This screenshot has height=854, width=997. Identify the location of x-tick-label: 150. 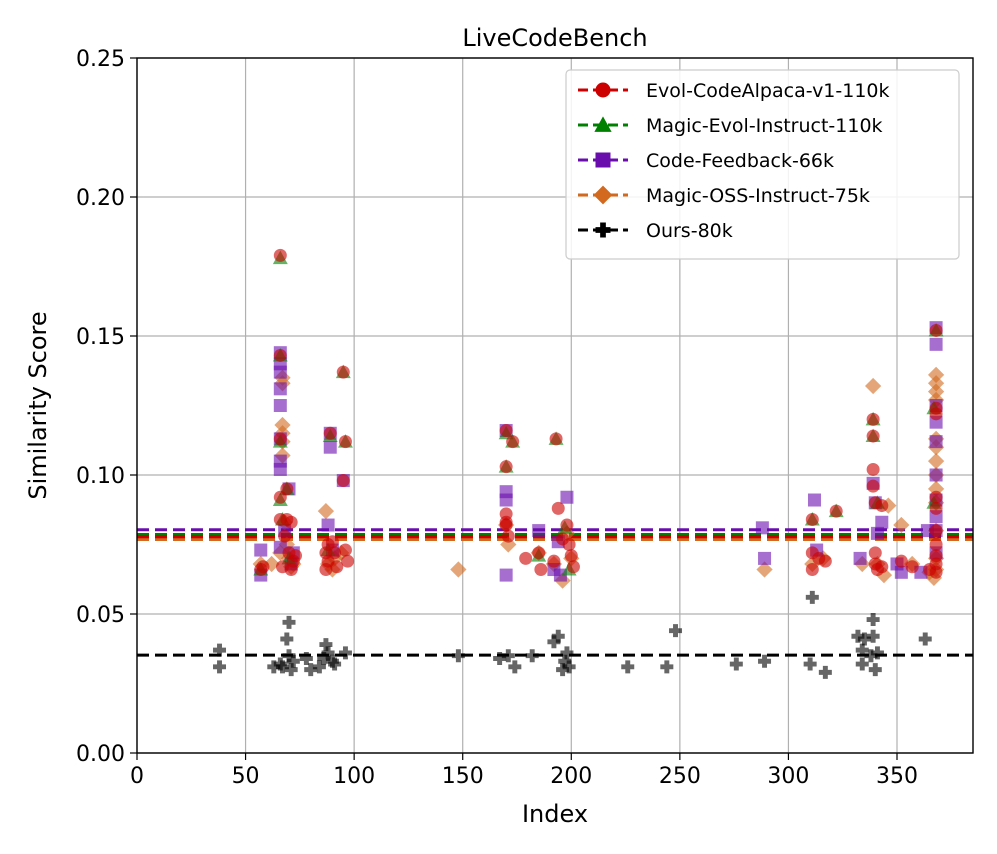
(463, 776).